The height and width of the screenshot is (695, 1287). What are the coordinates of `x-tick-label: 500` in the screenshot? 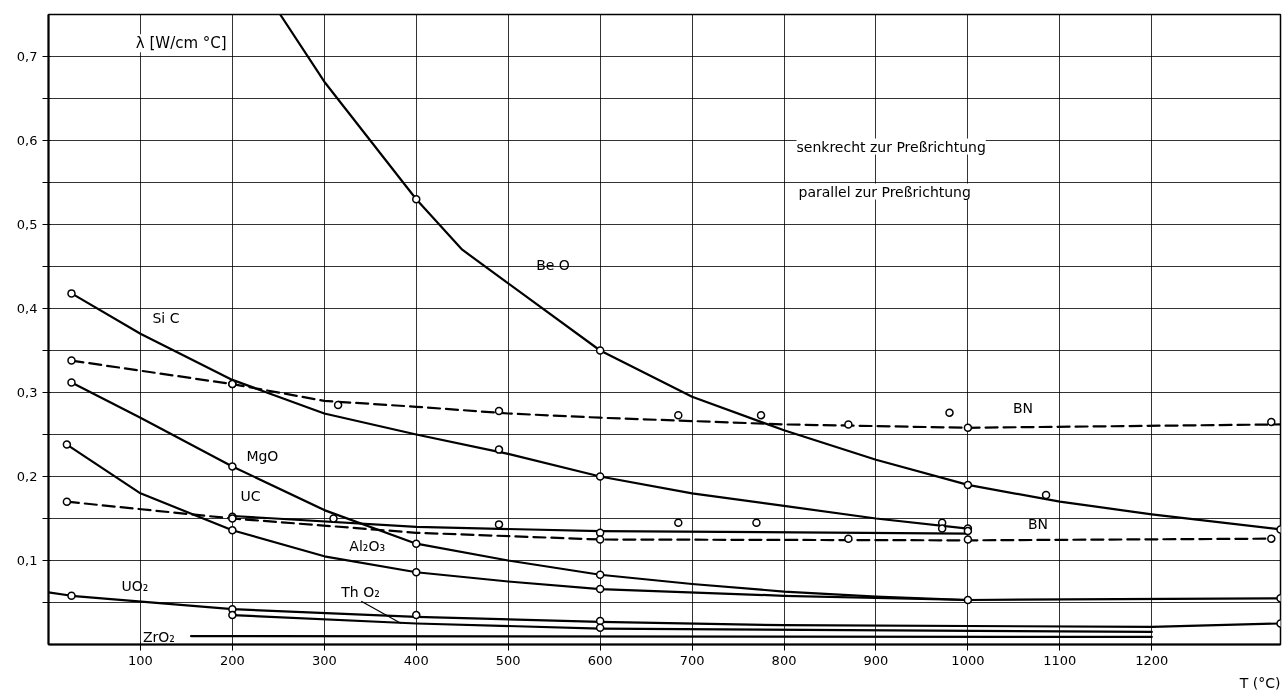 It's located at (508, 660).